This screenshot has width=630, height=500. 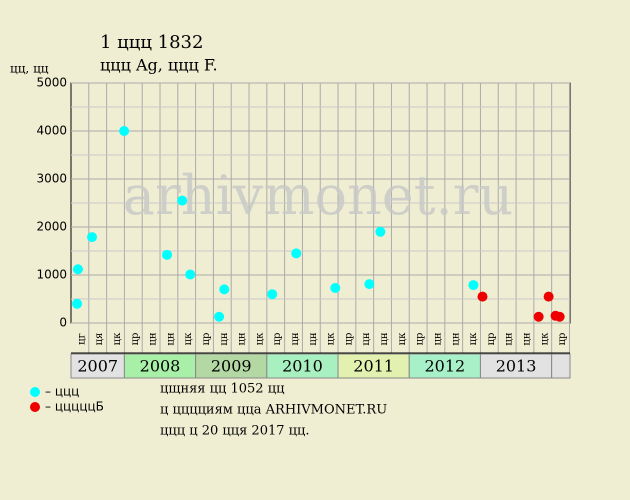 I want to click on note: цщняя цц 1052 цц, so click(x=222, y=389).